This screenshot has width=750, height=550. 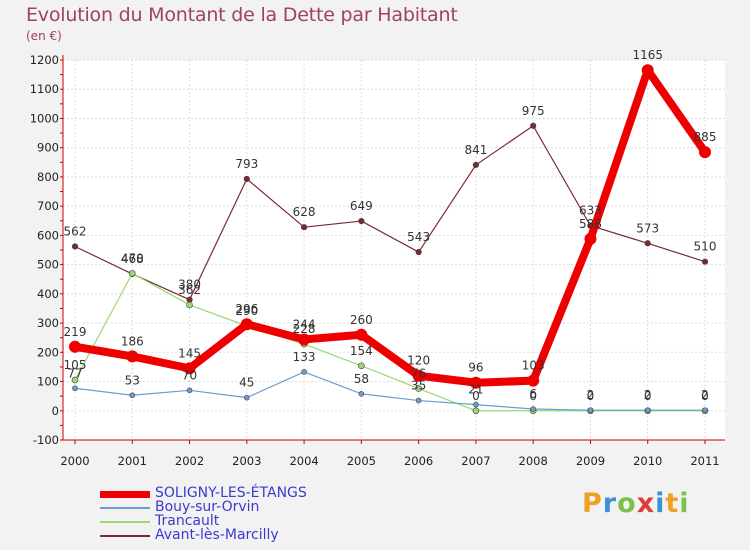 What do you see at coordinates (48, 352) in the screenshot?
I see `y-tick-label: 200` at bounding box center [48, 352].